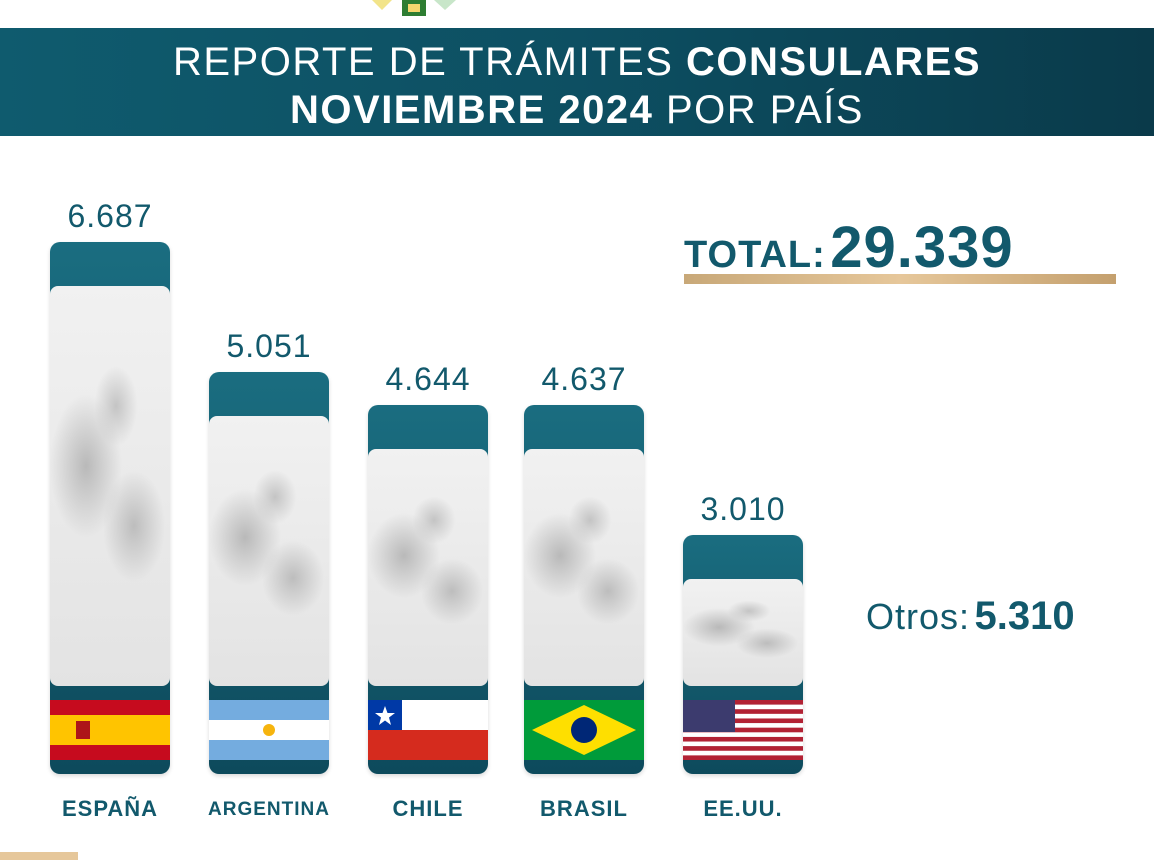 This screenshot has width=1154, height=860. What do you see at coordinates (428, 379) in the screenshot?
I see `bar-value-label: 4.644` at bounding box center [428, 379].